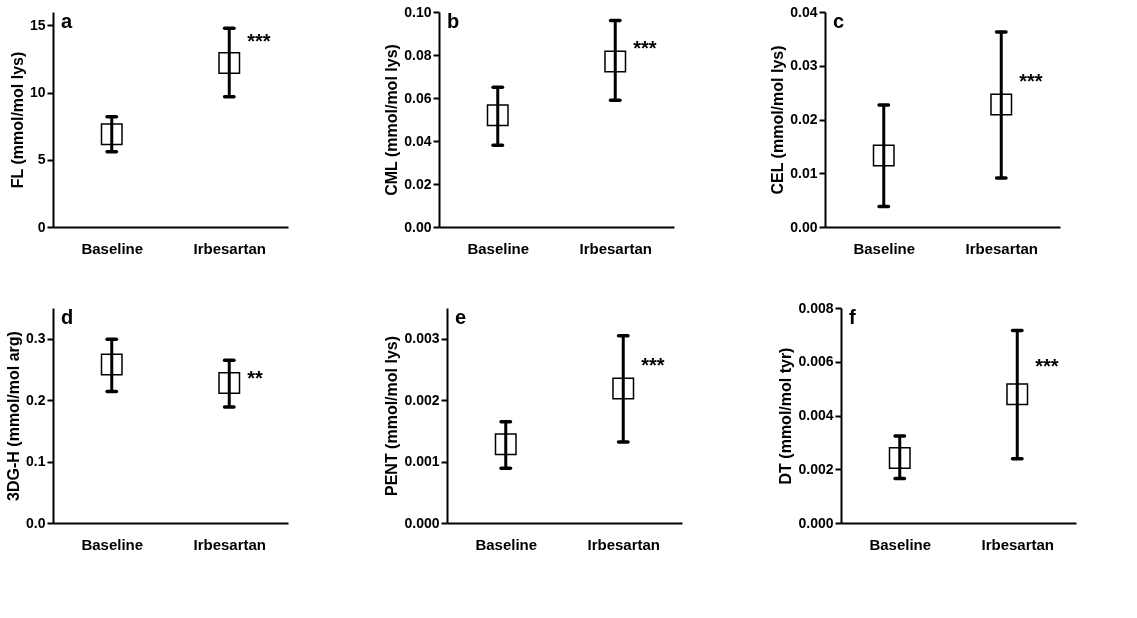  What do you see at coordinates (41, 226) in the screenshot?
I see `y-tick-label: 0` at bounding box center [41, 226].